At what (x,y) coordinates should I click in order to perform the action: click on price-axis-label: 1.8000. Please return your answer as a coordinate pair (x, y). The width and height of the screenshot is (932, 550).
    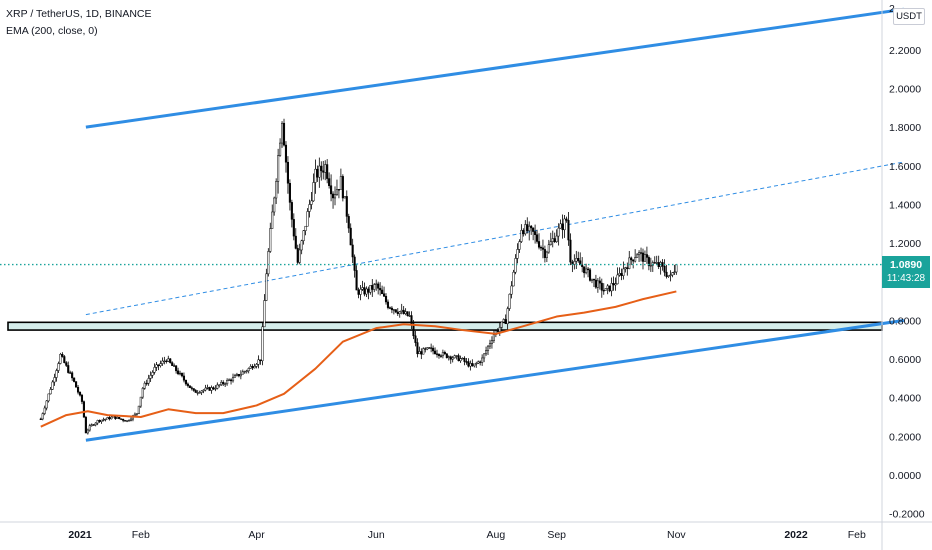
    Looking at the image, I should click on (905, 128).